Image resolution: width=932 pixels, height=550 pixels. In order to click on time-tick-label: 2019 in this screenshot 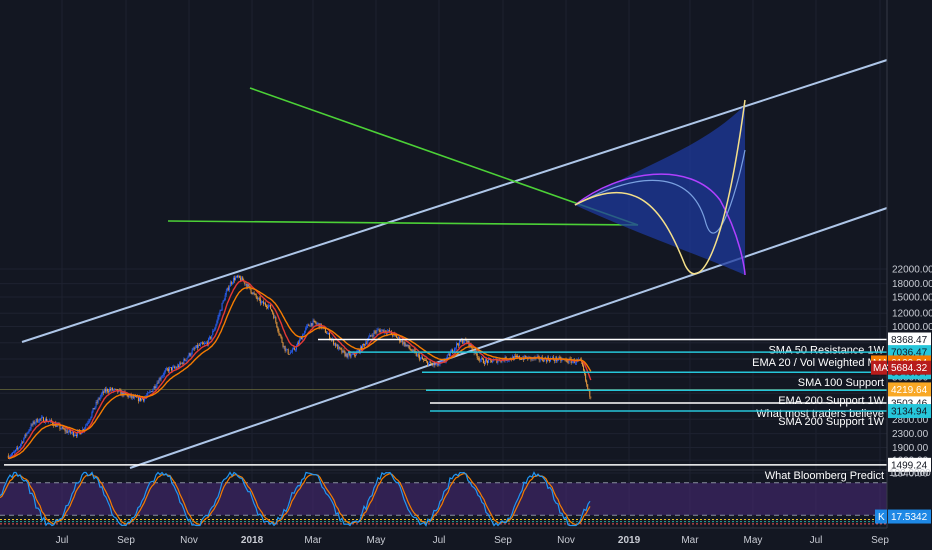, I will do `click(629, 540)`.